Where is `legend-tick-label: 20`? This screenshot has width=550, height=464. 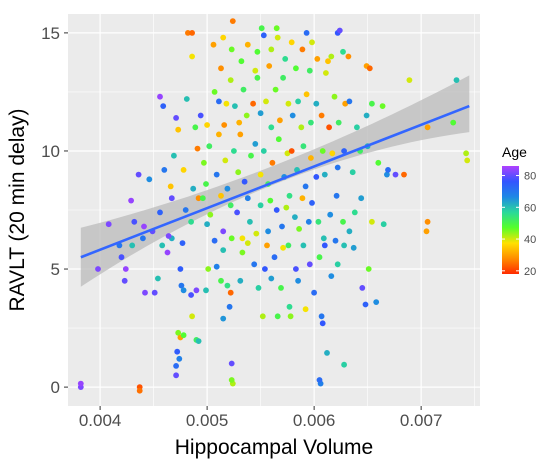
legend-tick-label: 20 is located at coordinates (530, 272).